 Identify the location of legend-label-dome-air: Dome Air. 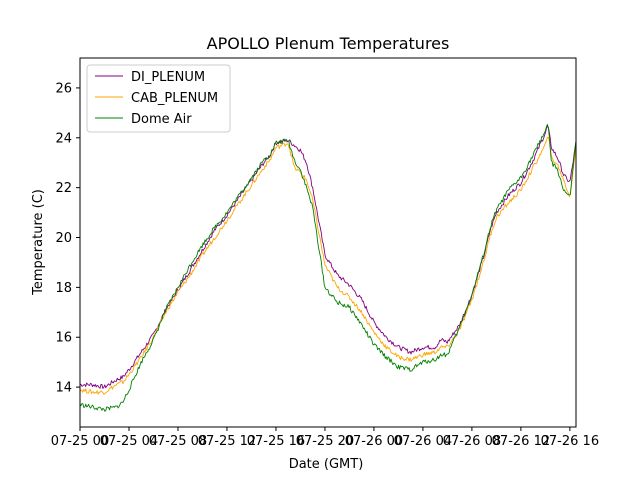
(161, 119).